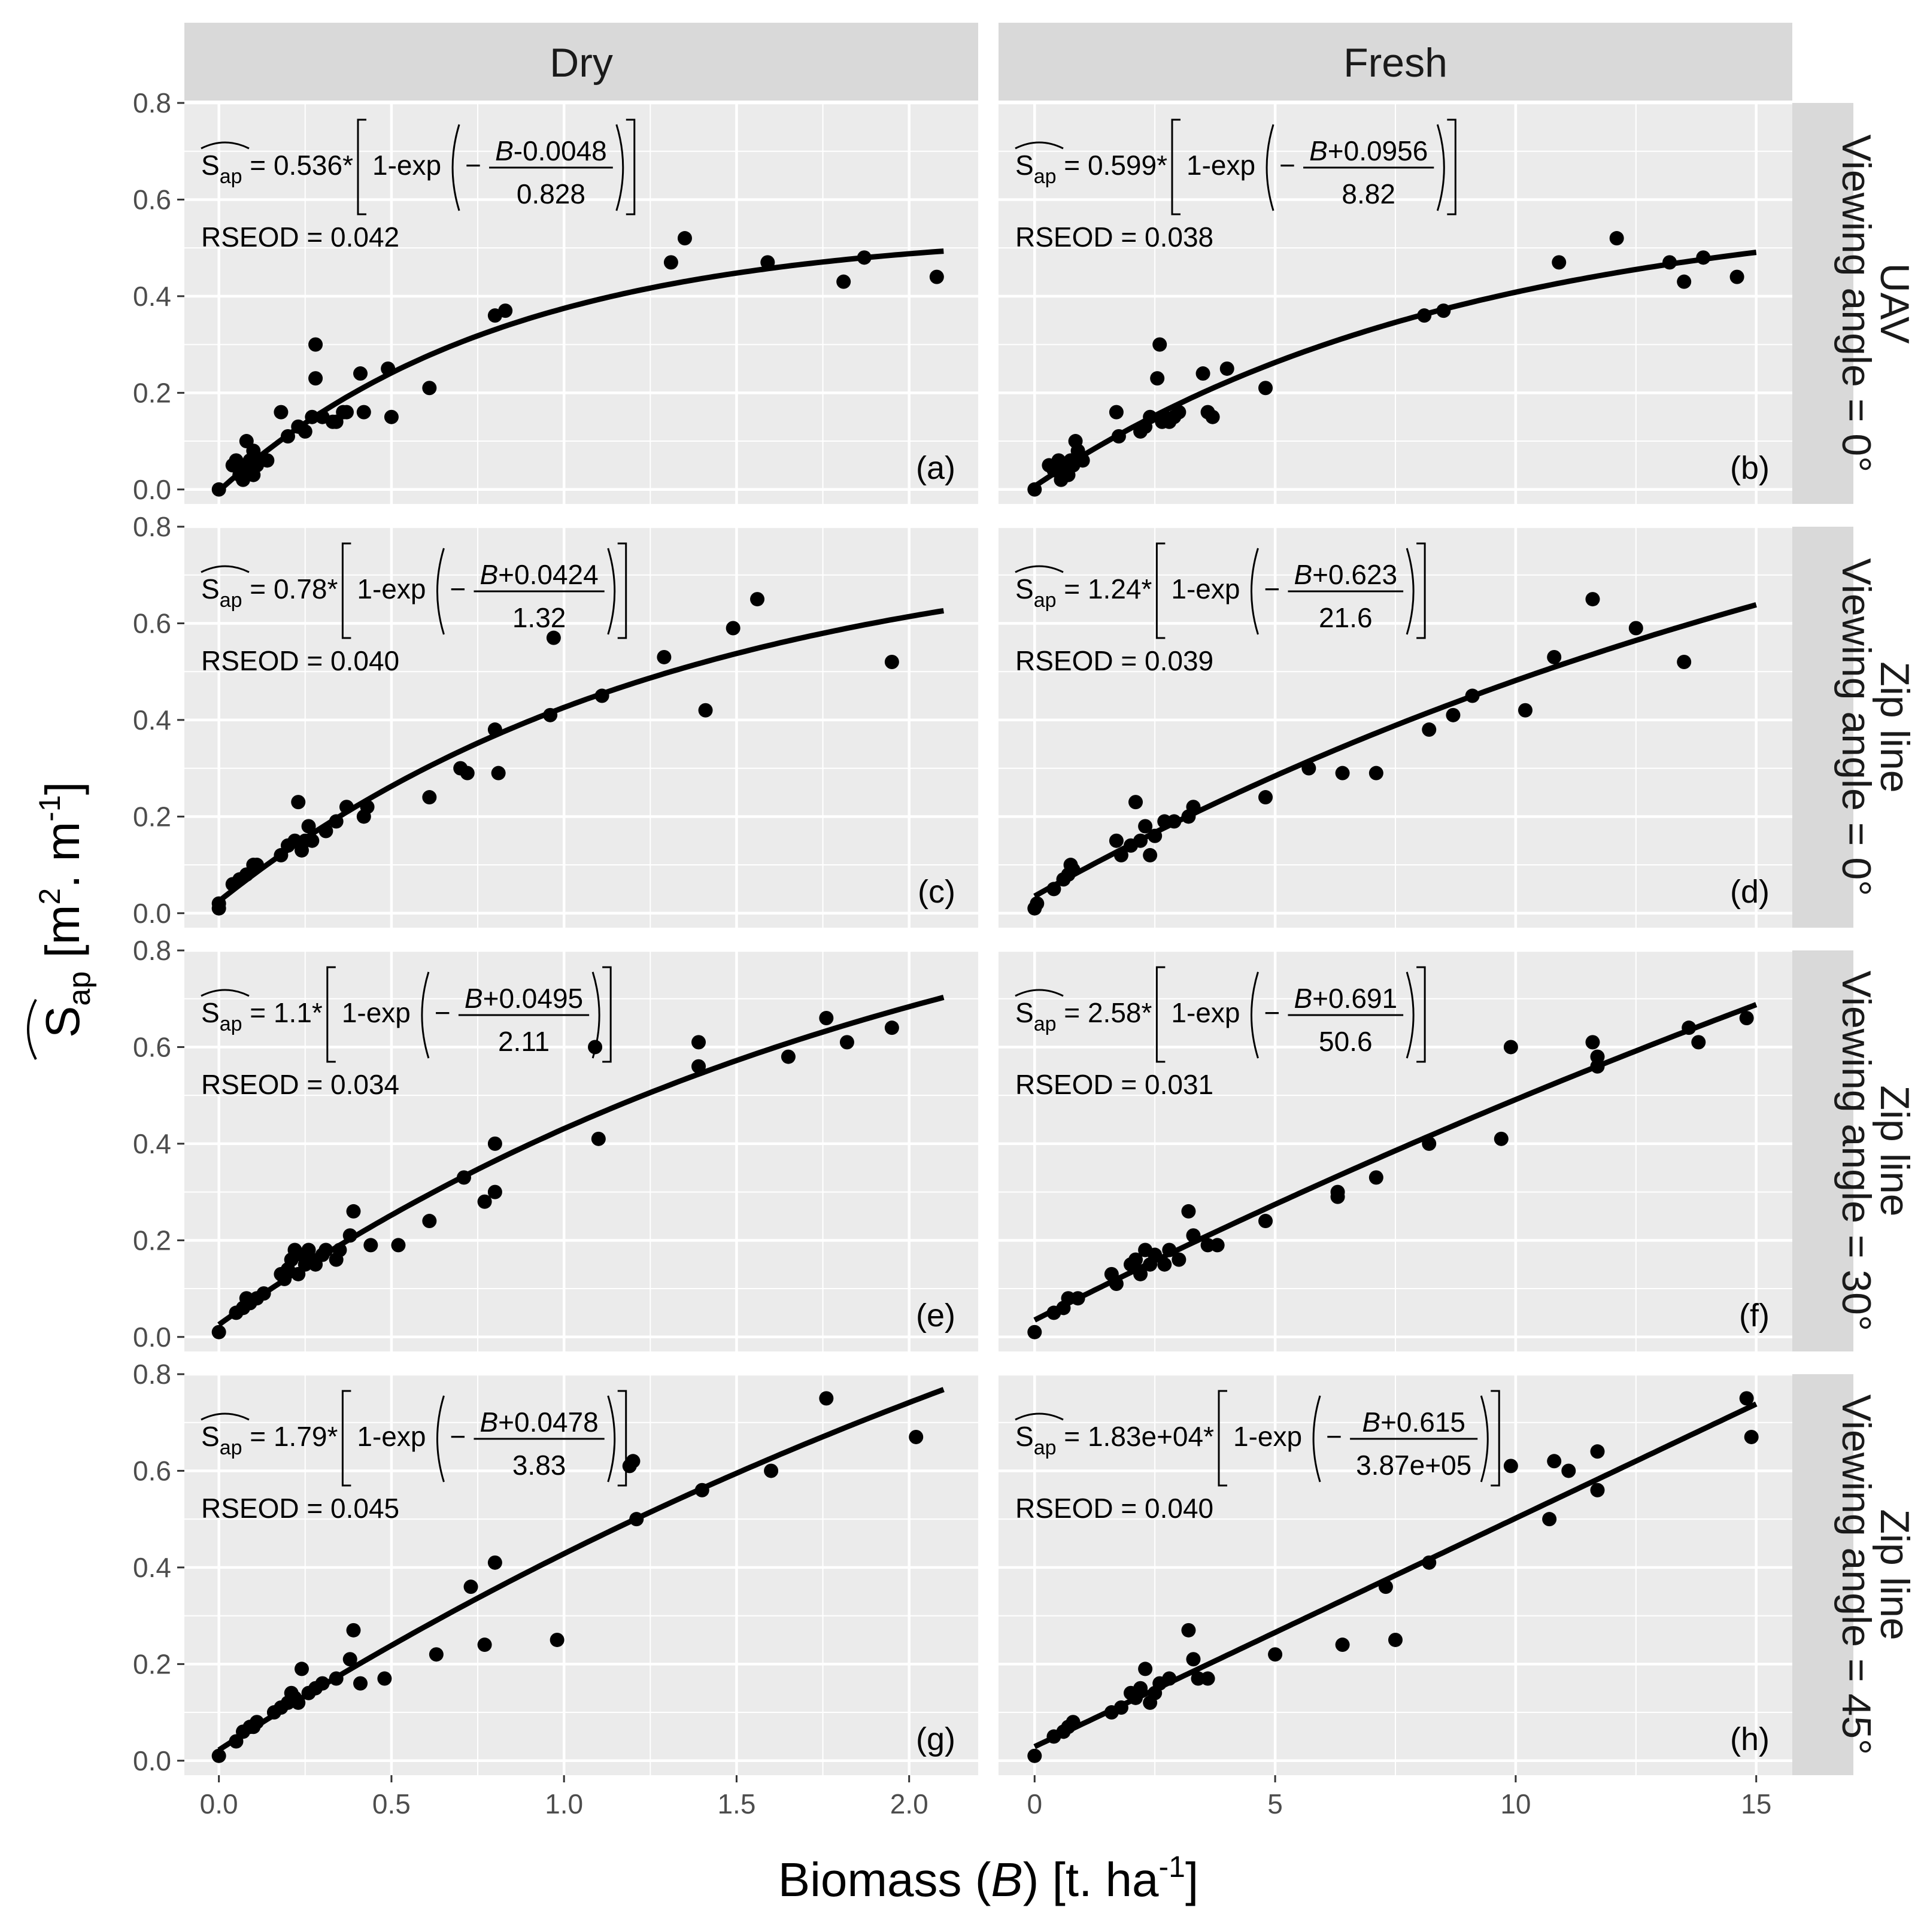 The height and width of the screenshot is (1932, 1927). Describe the element at coordinates (317, 1012) in the screenshot. I see `formula-star: *` at that location.